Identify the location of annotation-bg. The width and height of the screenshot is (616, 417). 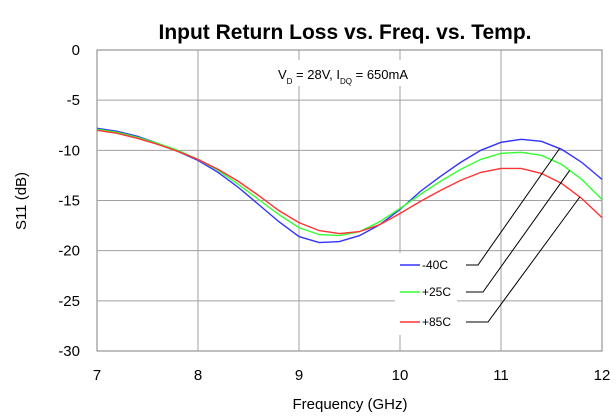
(343, 73).